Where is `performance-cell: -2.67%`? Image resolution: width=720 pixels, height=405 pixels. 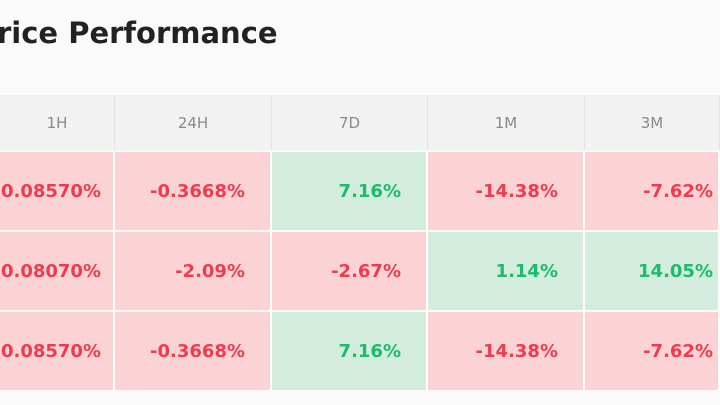 performance-cell: -2.67% is located at coordinates (350, 271).